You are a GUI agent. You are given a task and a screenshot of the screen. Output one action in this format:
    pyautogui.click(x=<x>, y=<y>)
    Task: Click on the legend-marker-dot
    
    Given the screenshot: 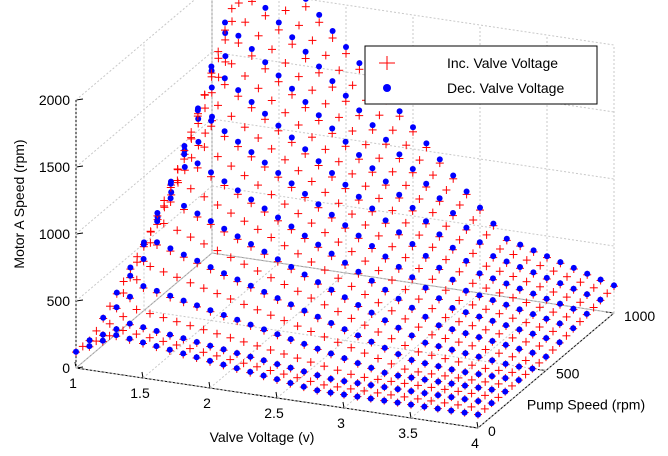 What is the action you would take?
    pyautogui.click(x=387, y=88)
    